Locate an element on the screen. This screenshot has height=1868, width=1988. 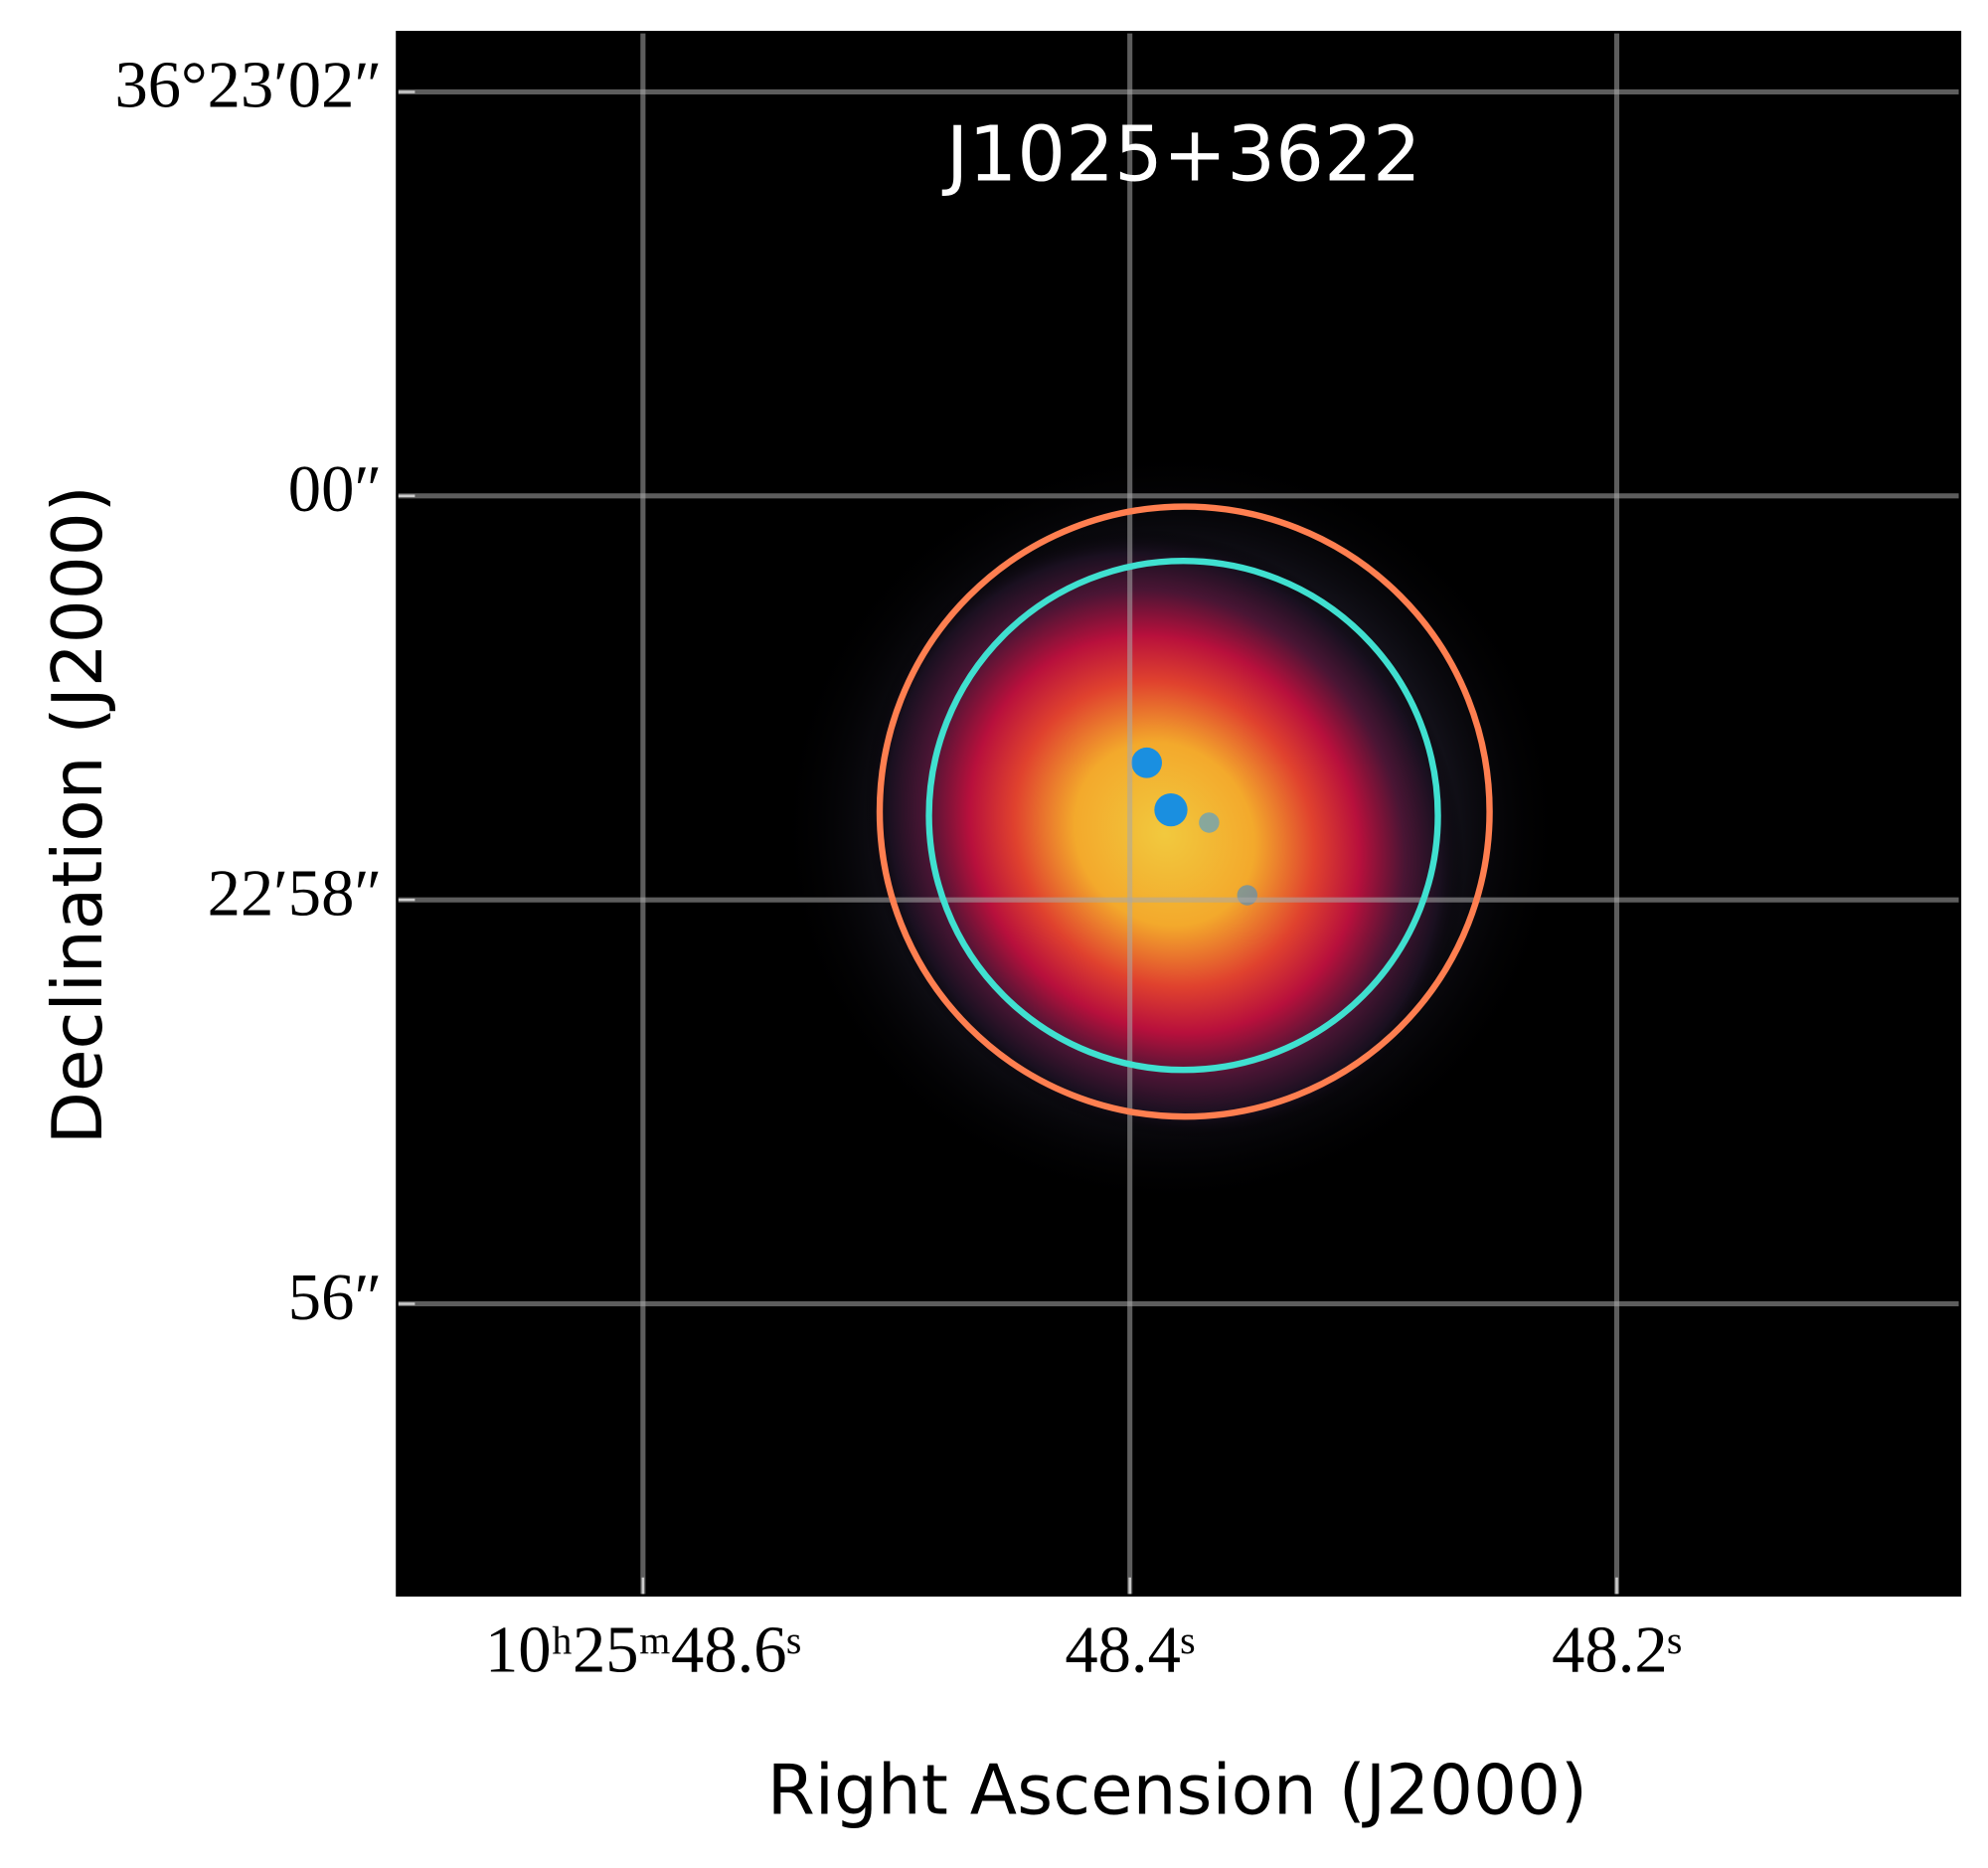
y-axis-label: Declination (J2000) is located at coordinates (78, 814).